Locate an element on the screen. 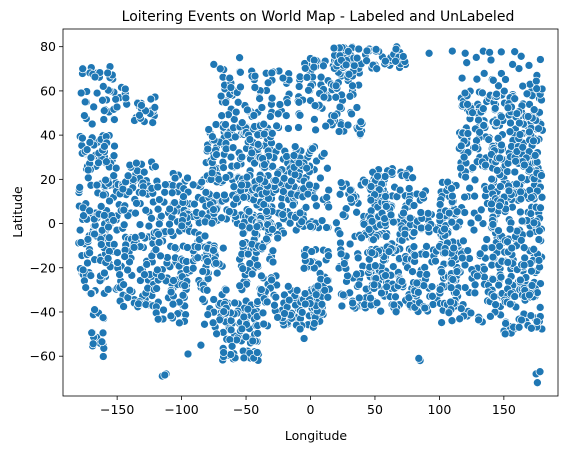 Image resolution: width=574 pixels, height=453 pixels. y-tick-label: 40 is located at coordinates (48, 135).